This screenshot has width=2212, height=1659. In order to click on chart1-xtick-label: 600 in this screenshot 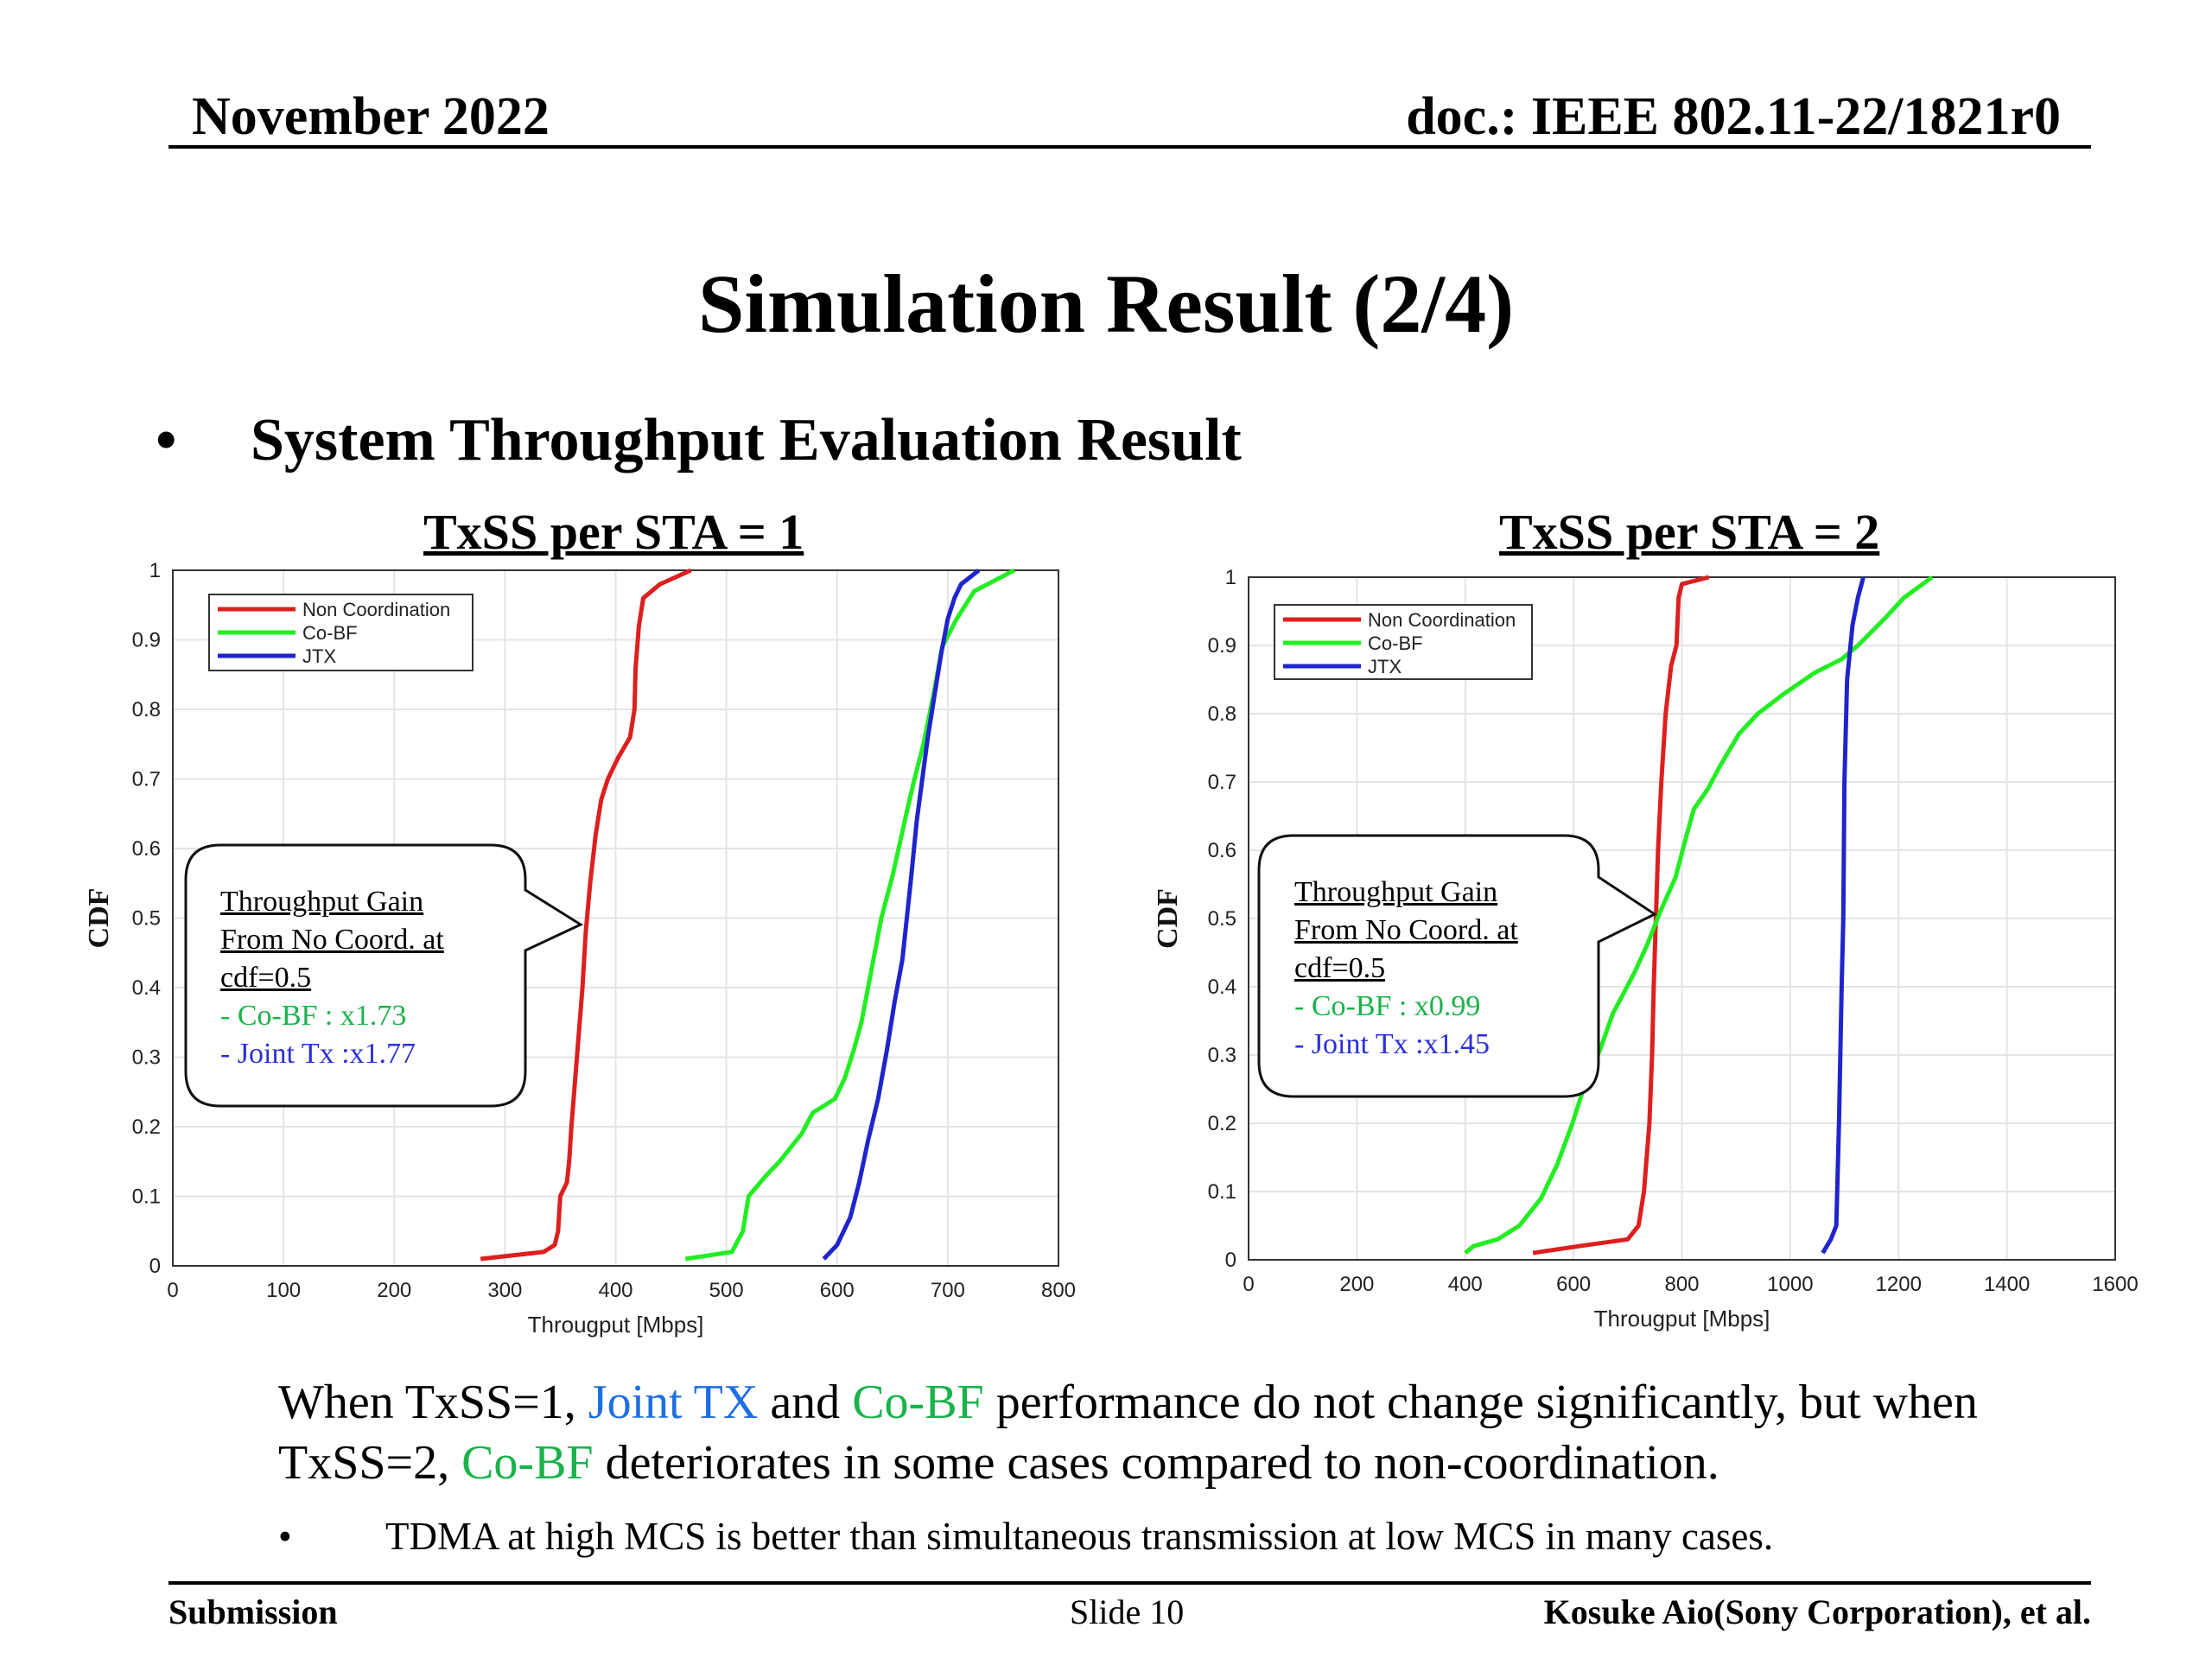, I will do `click(837, 1290)`.